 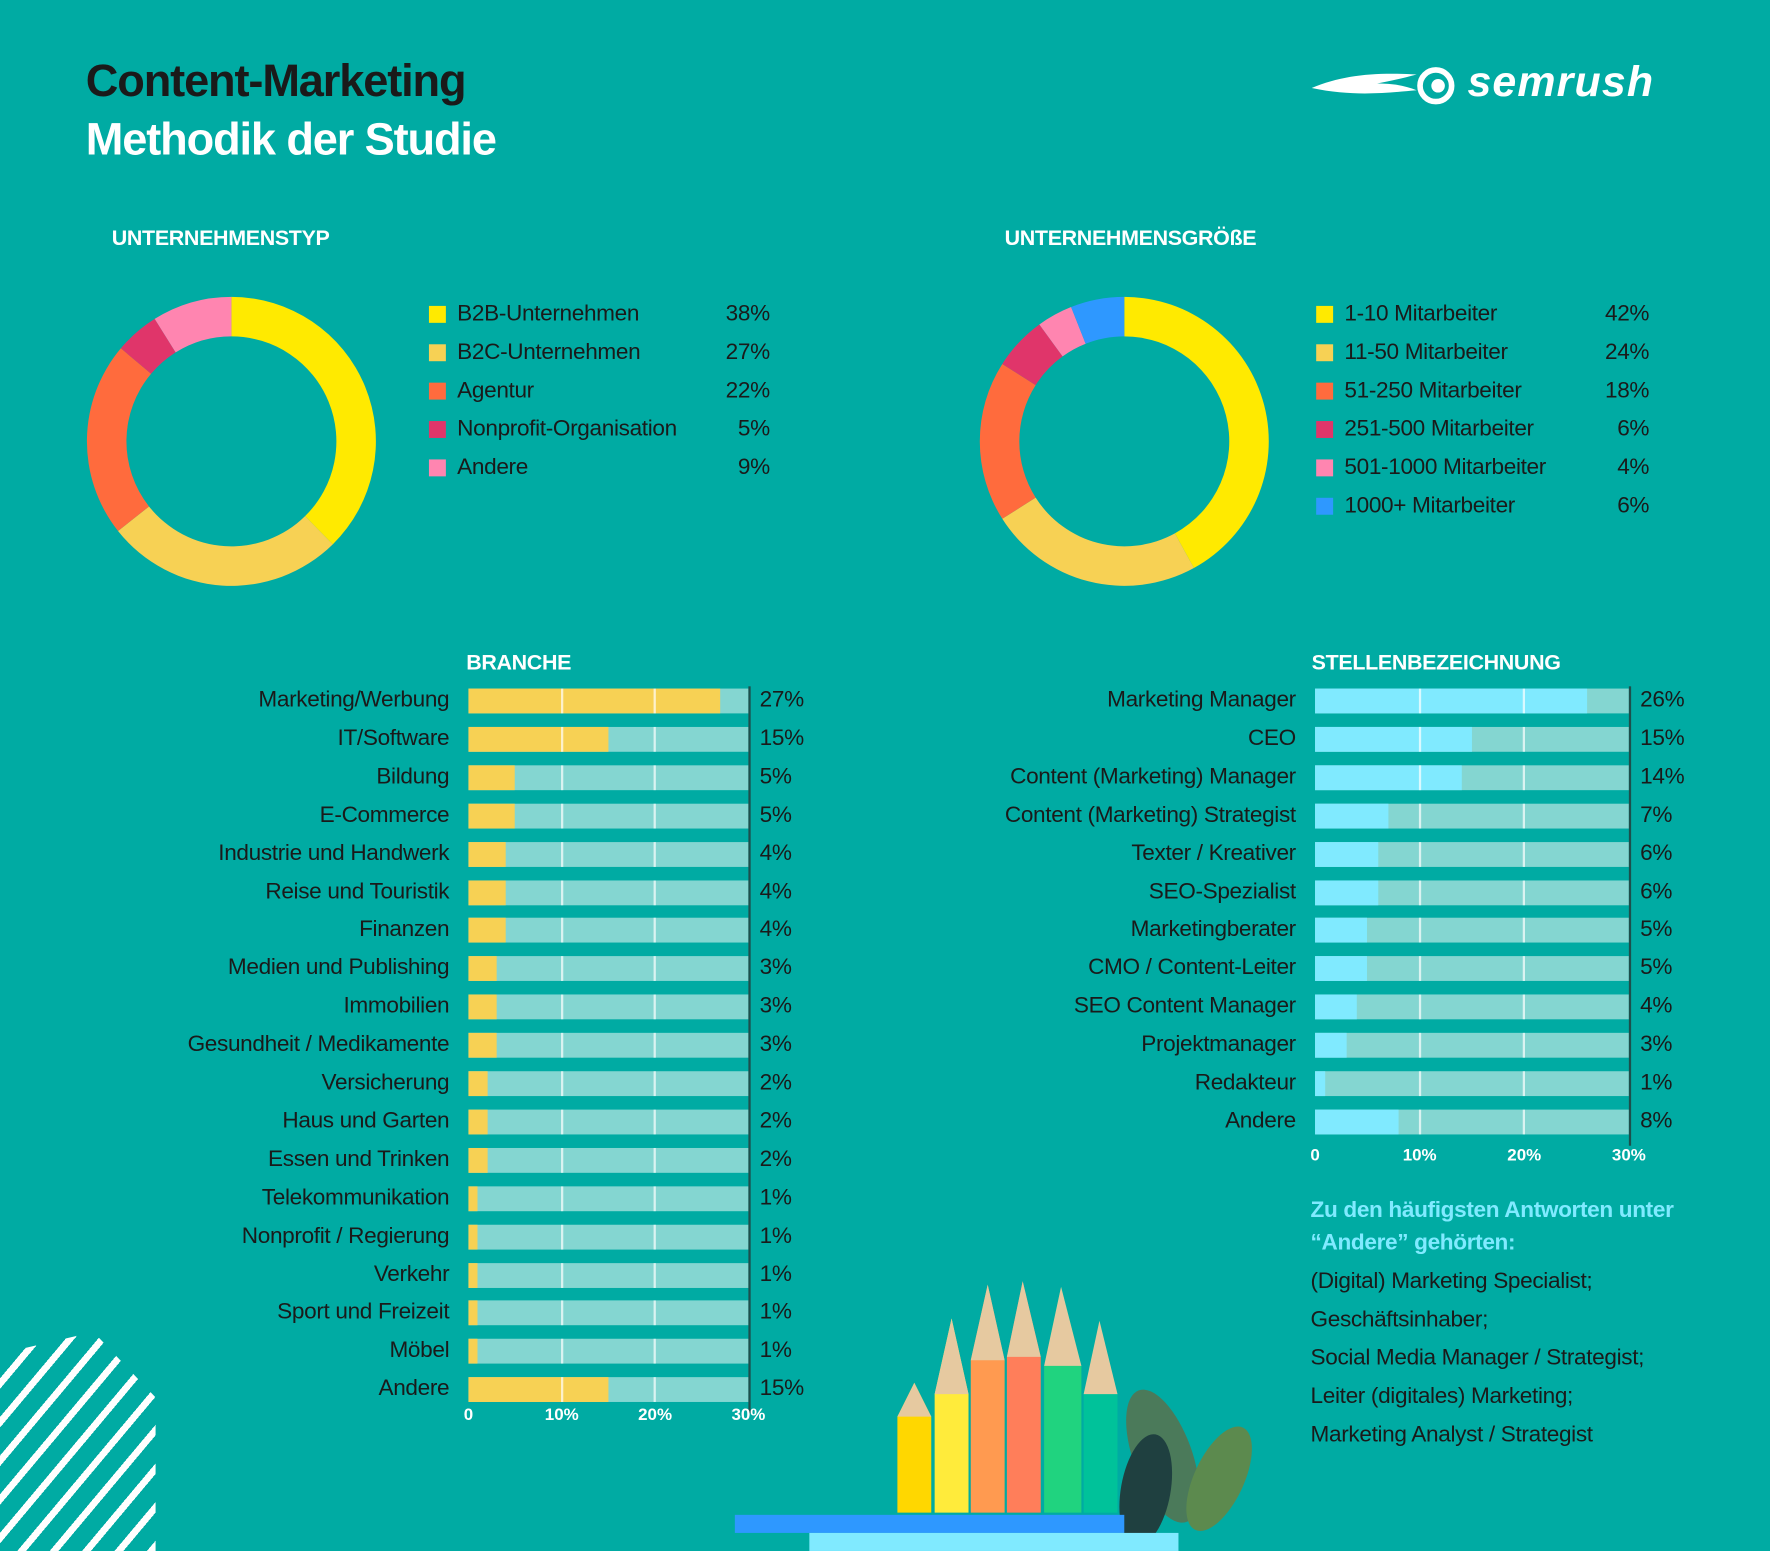 What do you see at coordinates (1656, 1082) in the screenshot?
I see `bar-value-label: 1%` at bounding box center [1656, 1082].